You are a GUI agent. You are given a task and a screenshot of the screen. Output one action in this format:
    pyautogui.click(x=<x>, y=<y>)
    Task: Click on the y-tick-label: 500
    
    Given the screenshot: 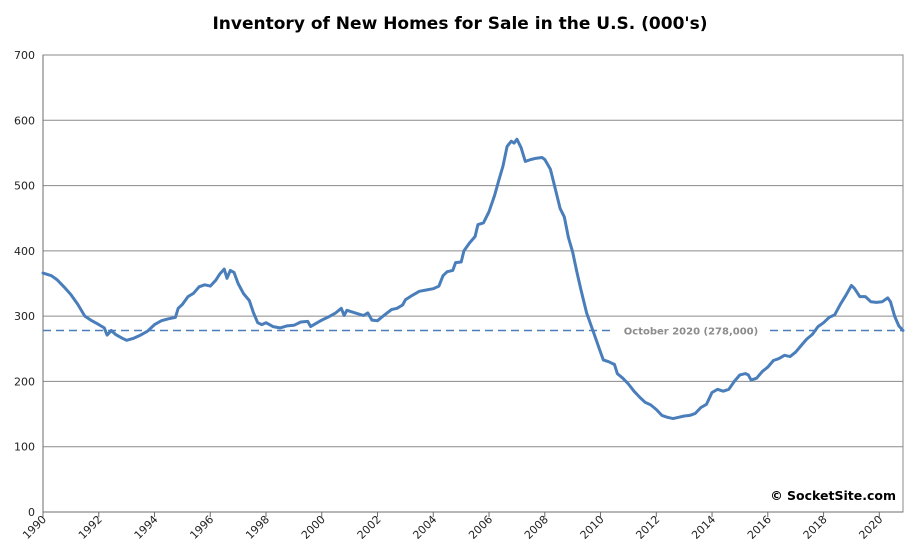 What is the action you would take?
    pyautogui.click(x=24, y=186)
    